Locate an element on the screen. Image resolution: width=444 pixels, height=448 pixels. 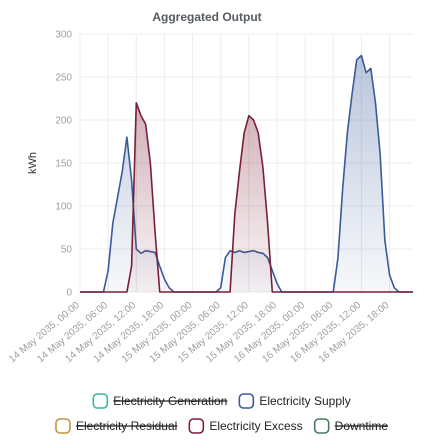
legend-item-electricity-residual: Electricity Residual is located at coordinates (116, 426).